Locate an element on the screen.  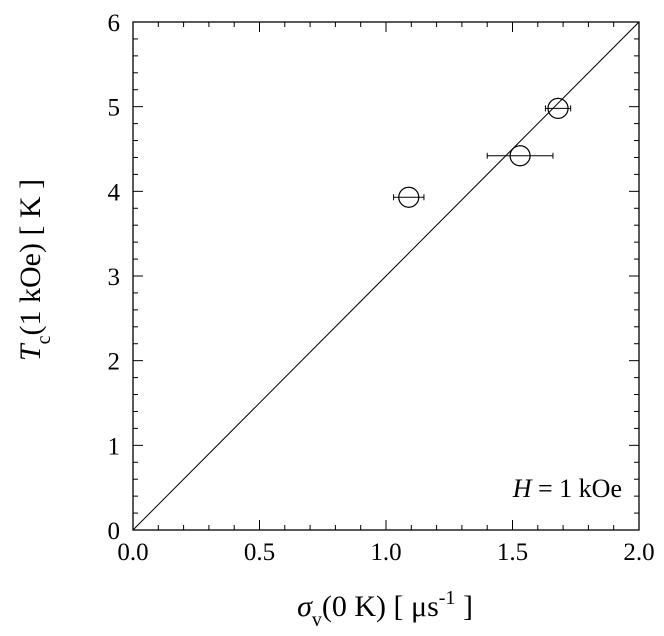
y-axis-text: (1 kOe) [ K ] is located at coordinates (30, 257).